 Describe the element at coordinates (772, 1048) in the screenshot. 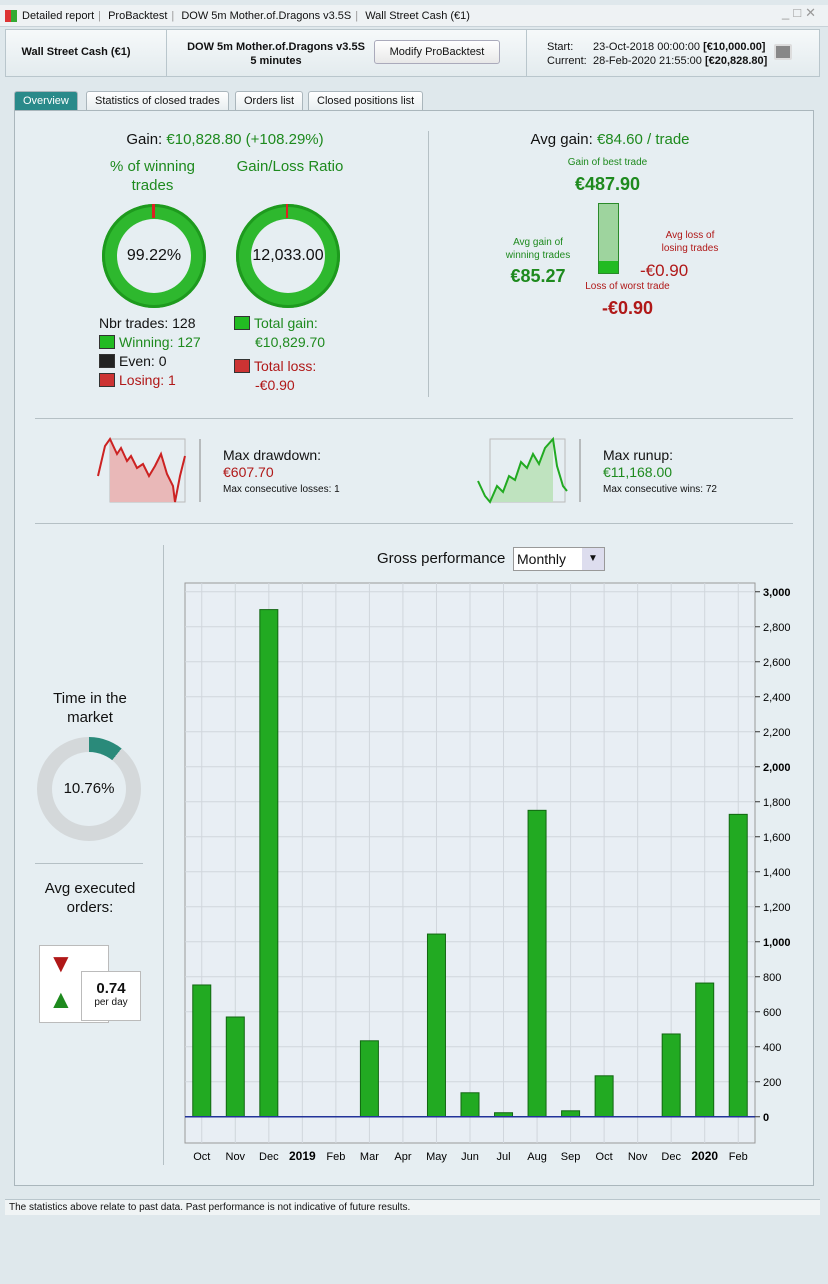

I see `y-tick-label: 400` at that location.